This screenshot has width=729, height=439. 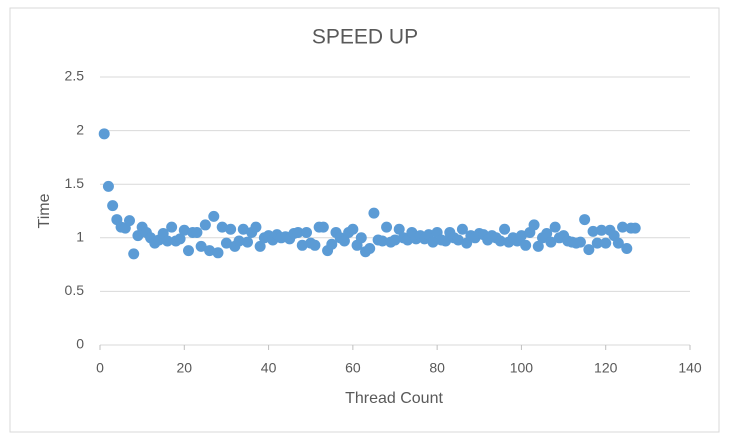 I want to click on x-tick-label: 100, so click(x=522, y=368).